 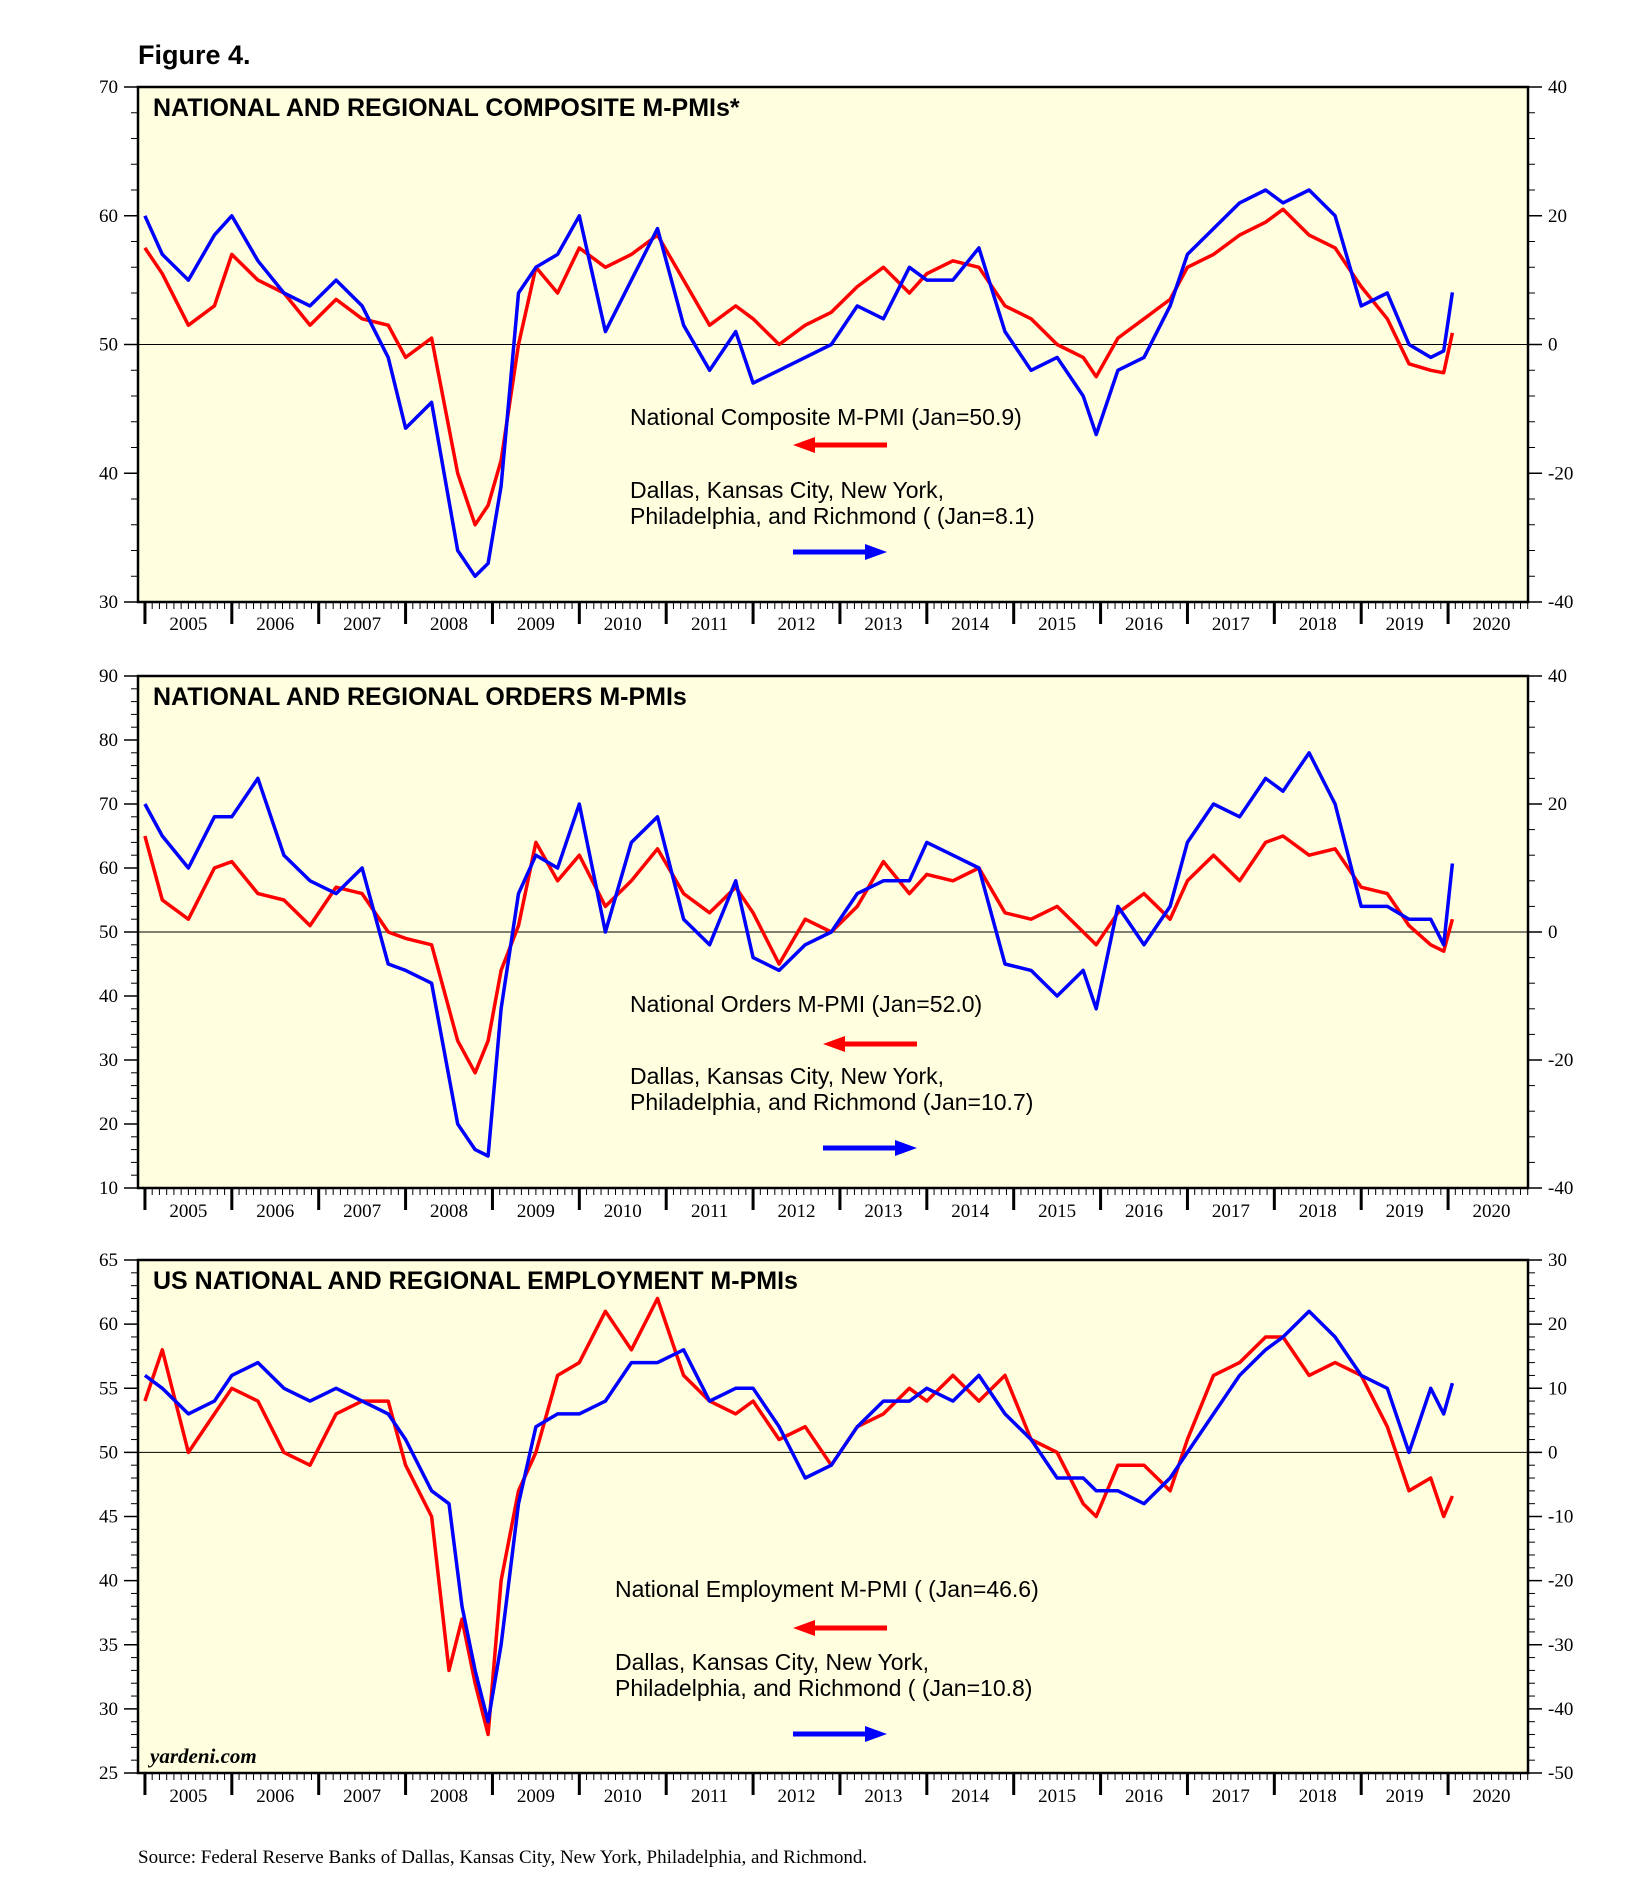 What do you see at coordinates (1557, 1388) in the screenshot?
I see `right-tick-label: 10` at bounding box center [1557, 1388].